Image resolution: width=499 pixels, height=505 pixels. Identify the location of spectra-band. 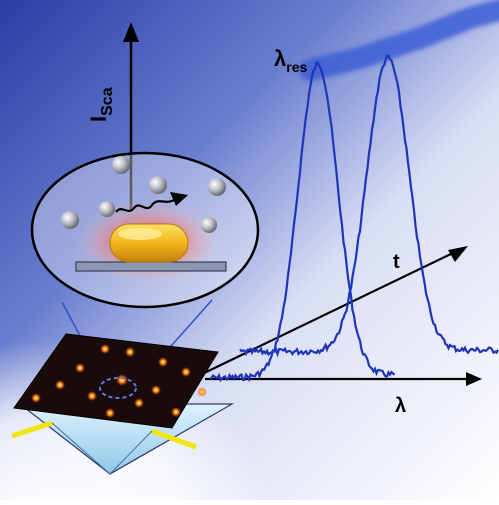
(399, 40).